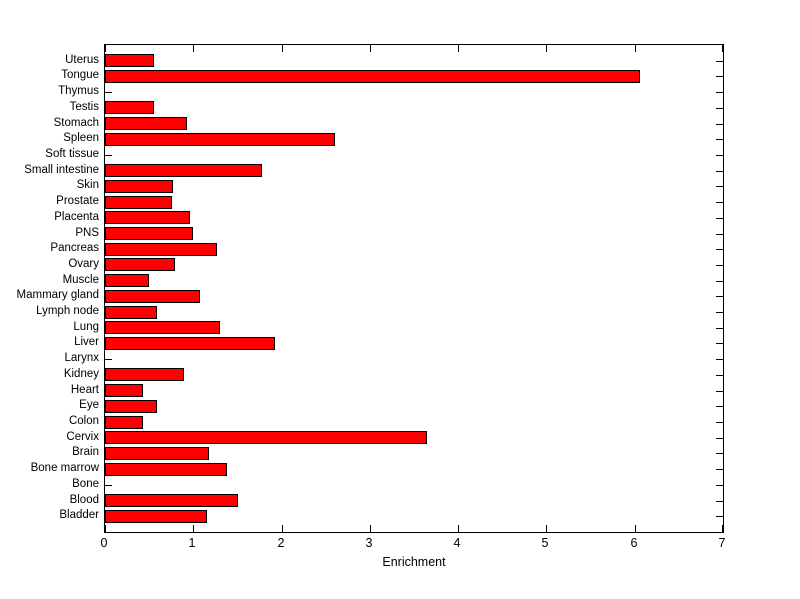  Describe the element at coordinates (372, 76) in the screenshot. I see `bar-tongue` at that location.